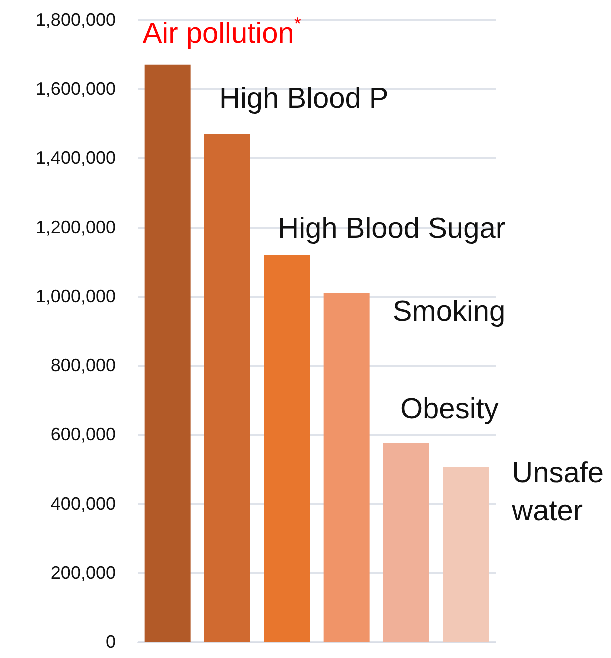 The image size is (611, 658). What do you see at coordinates (304, 99) in the screenshot?
I see `annotation: High Blood P` at bounding box center [304, 99].